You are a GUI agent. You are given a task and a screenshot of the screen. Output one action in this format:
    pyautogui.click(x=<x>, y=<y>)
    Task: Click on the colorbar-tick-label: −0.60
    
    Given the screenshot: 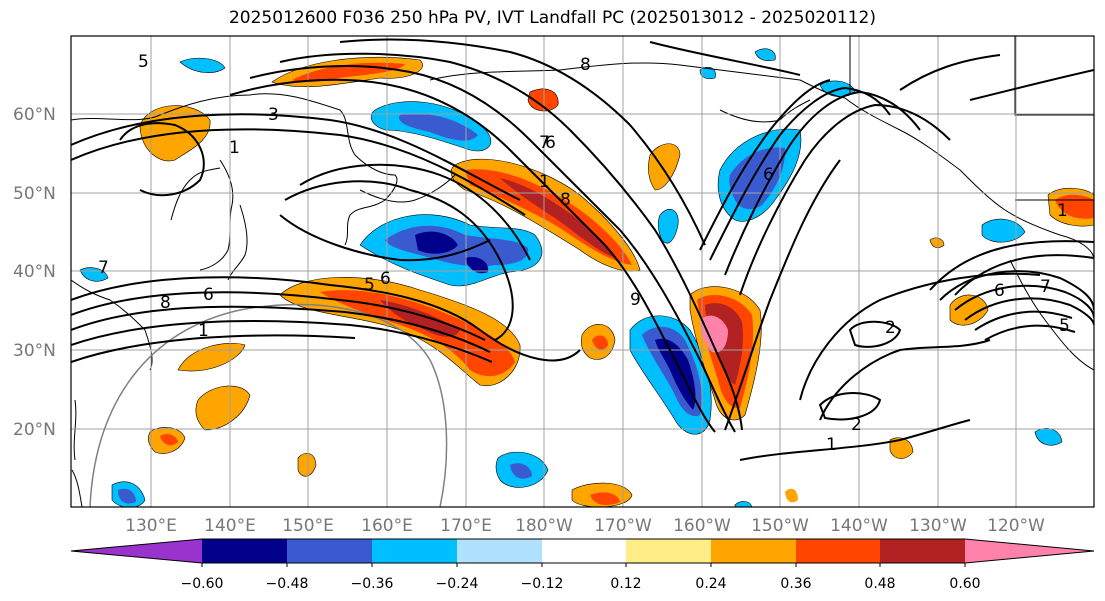 What is the action you would take?
    pyautogui.click(x=202, y=584)
    